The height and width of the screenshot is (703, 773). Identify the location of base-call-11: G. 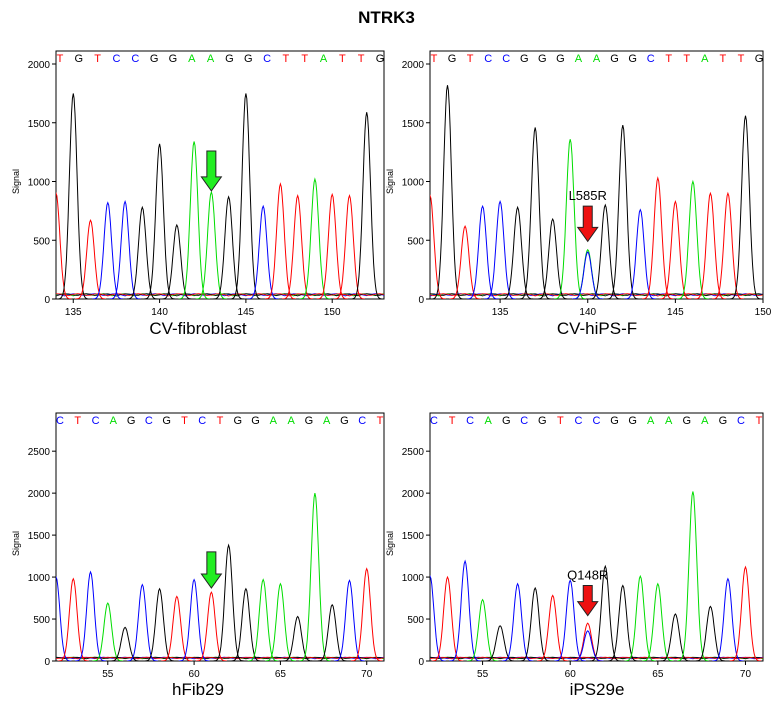
(255, 421).